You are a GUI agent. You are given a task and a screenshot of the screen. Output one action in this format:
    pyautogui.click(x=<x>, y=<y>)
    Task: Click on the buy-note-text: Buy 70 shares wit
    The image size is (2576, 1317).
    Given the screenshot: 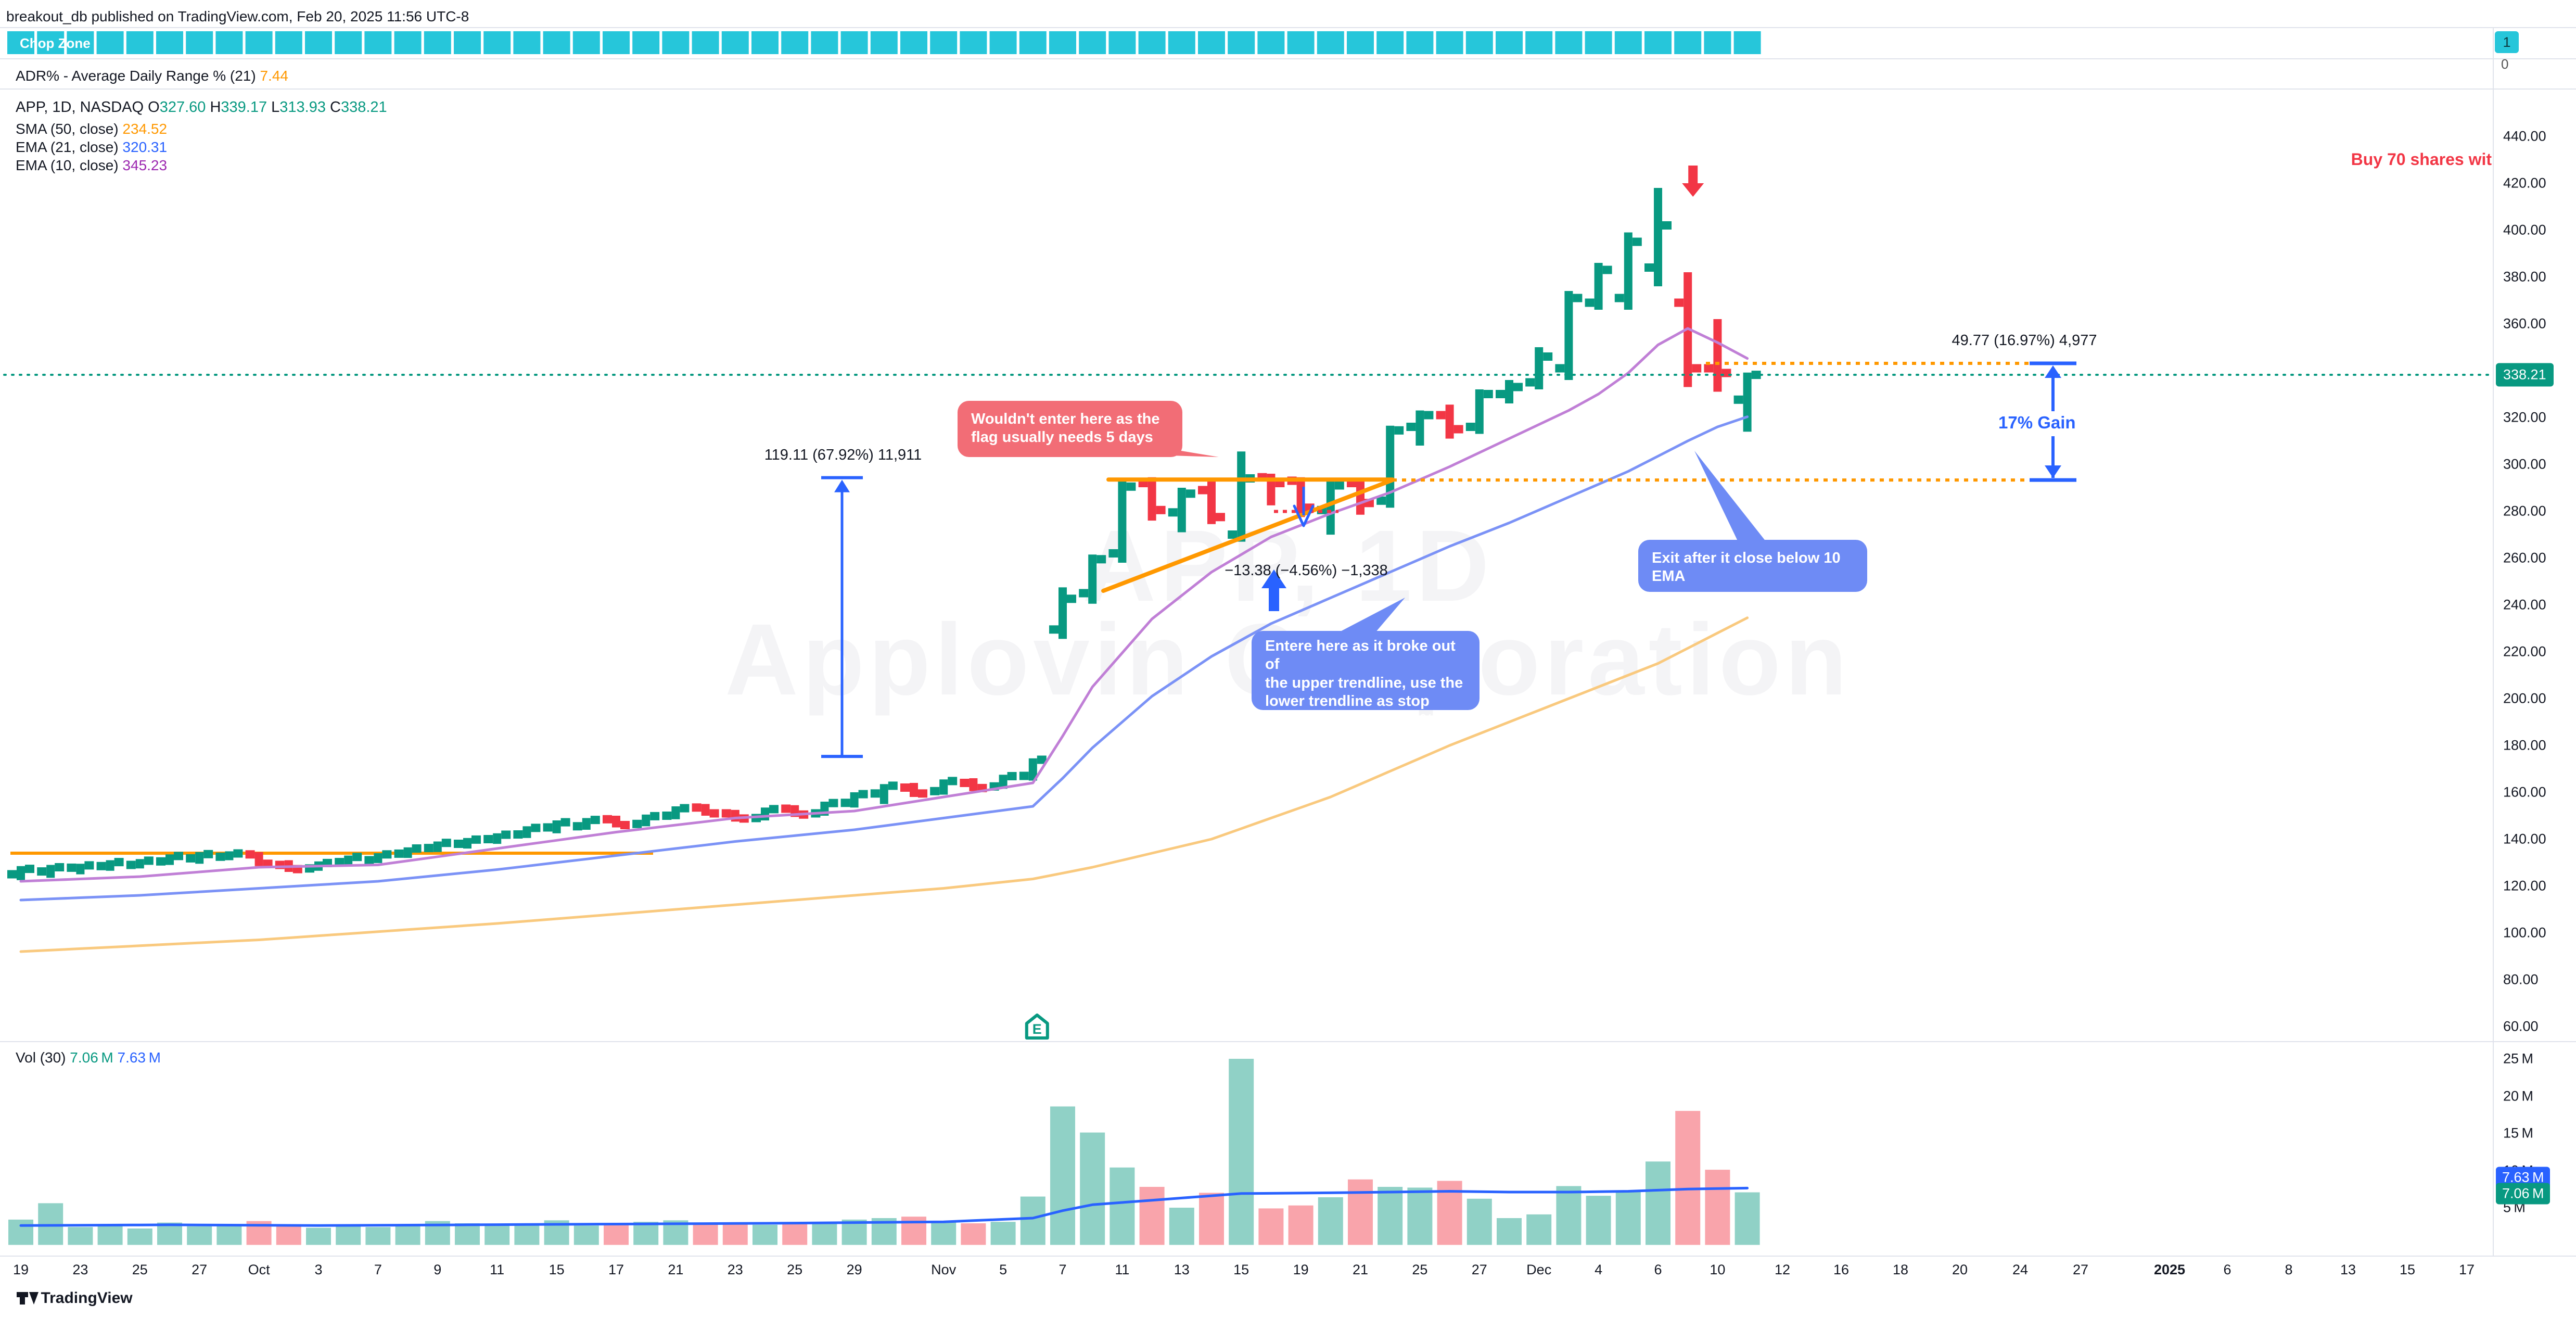 What is the action you would take?
    pyautogui.click(x=2421, y=159)
    